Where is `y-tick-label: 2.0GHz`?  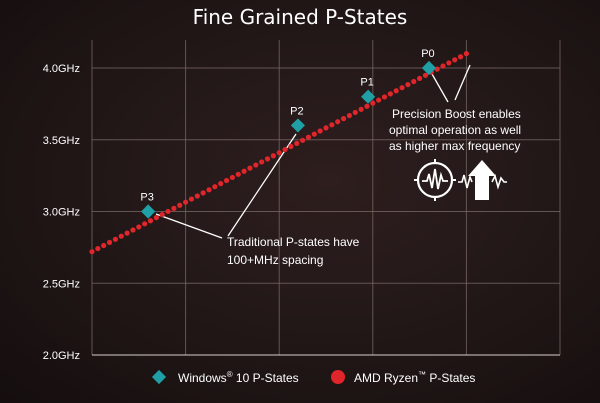 y-tick-label: 2.0GHz is located at coordinates (61, 356).